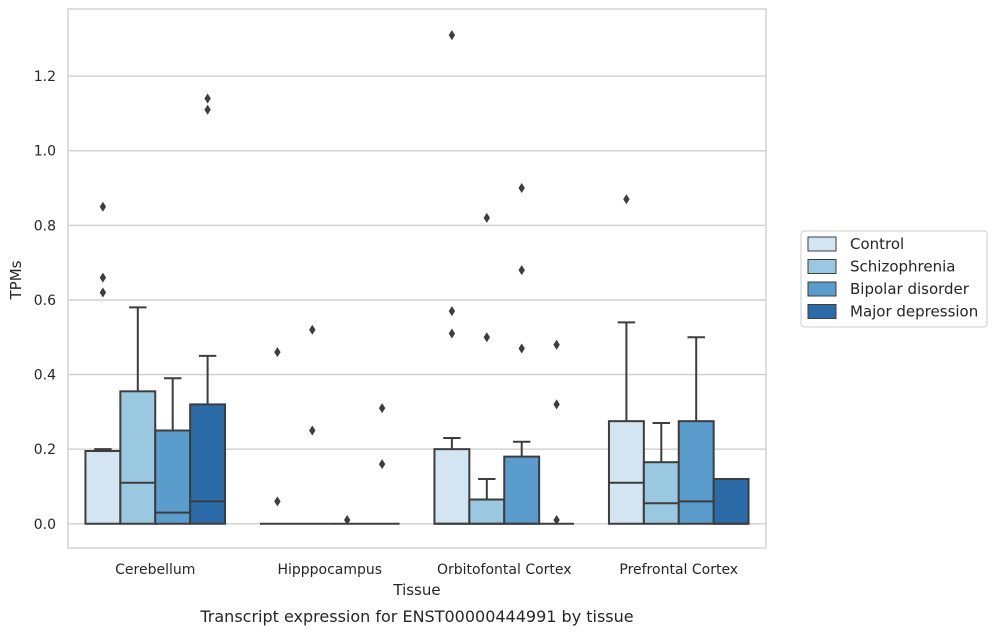 The image size is (997, 634). What do you see at coordinates (16, 280) in the screenshot?
I see `y-axis-label: TPMs` at bounding box center [16, 280].